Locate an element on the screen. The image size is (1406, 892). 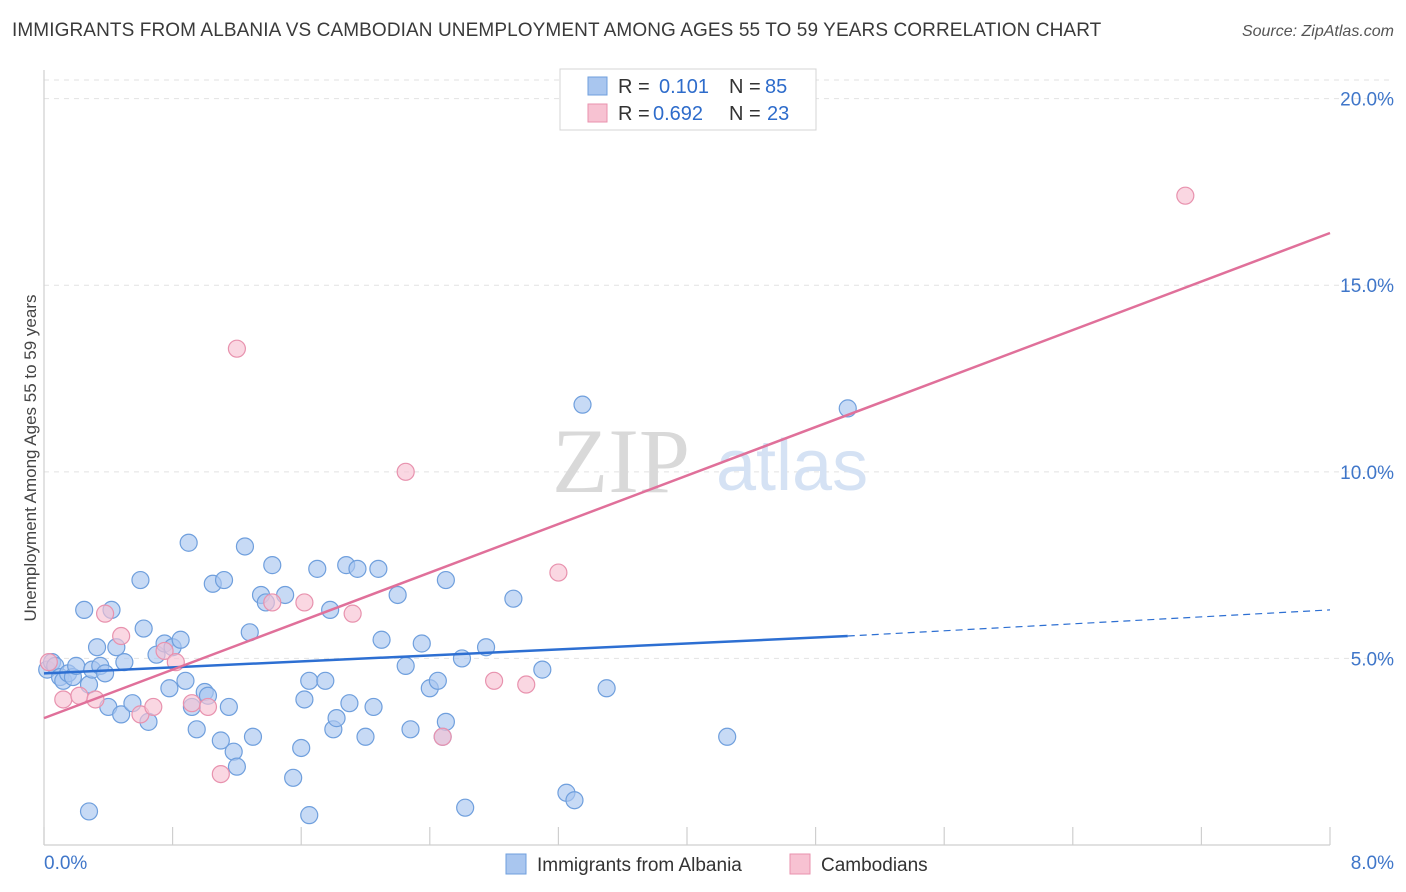
y-tick-label: 20.0% is located at coordinates (1367, 100).